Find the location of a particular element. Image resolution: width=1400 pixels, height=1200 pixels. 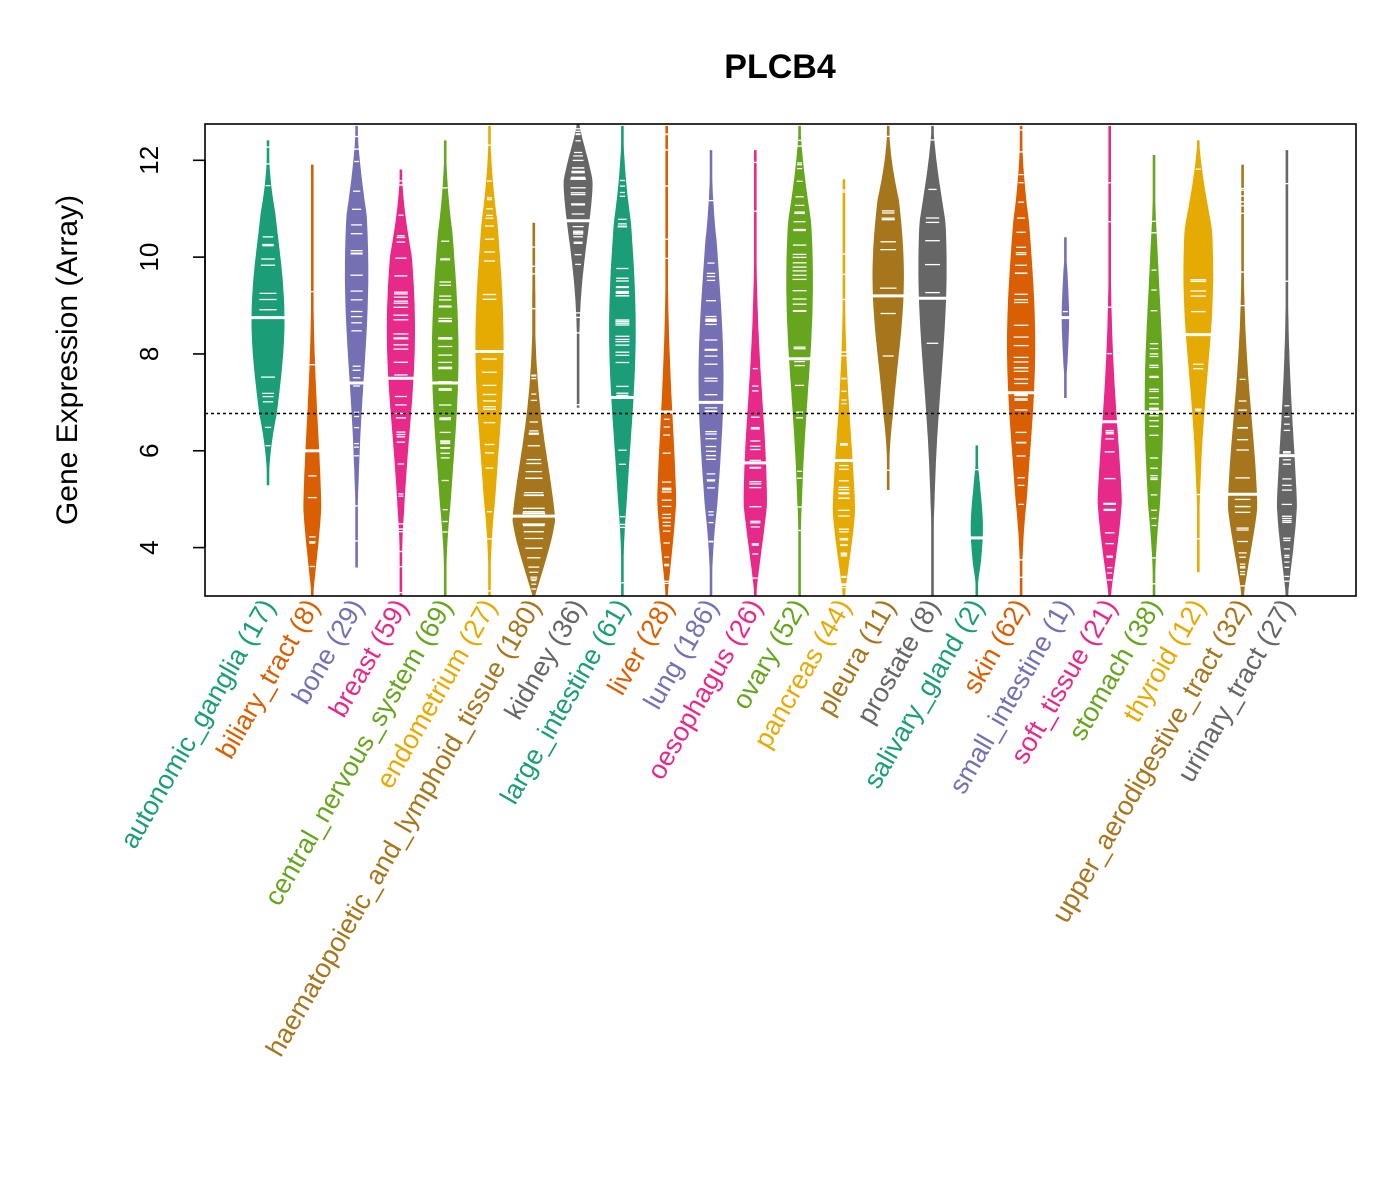

violin-prostate is located at coordinates (932, 361).